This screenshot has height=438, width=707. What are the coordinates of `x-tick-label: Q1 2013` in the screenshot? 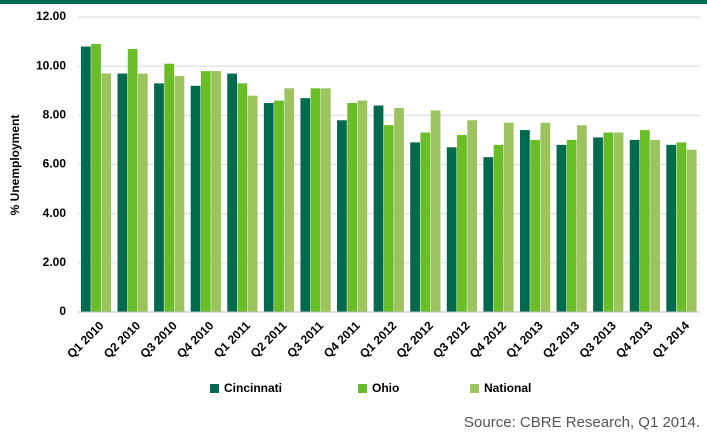 It's located at (524, 339).